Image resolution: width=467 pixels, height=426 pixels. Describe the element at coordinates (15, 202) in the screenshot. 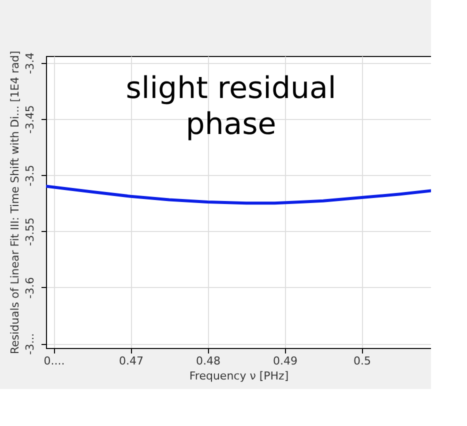

I see `y-axis-title: Residuals of Linear Fit III: Time Shift with Di... [1E4 rad]` at that location.